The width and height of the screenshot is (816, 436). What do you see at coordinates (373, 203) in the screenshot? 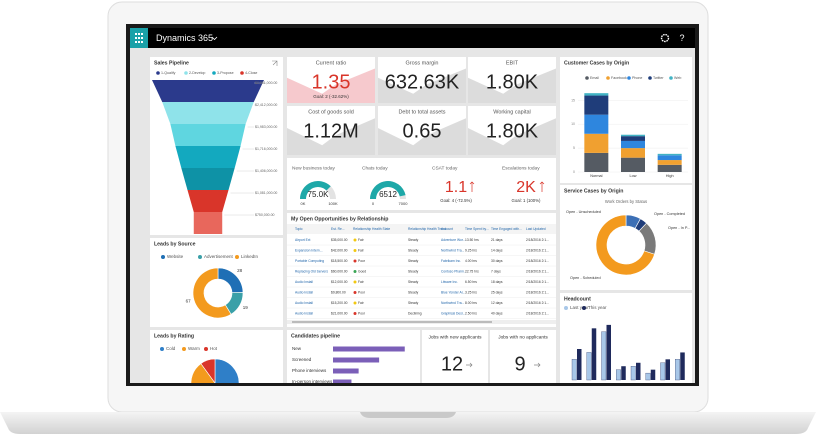
I see `gauge-min: 0` at bounding box center [373, 203].